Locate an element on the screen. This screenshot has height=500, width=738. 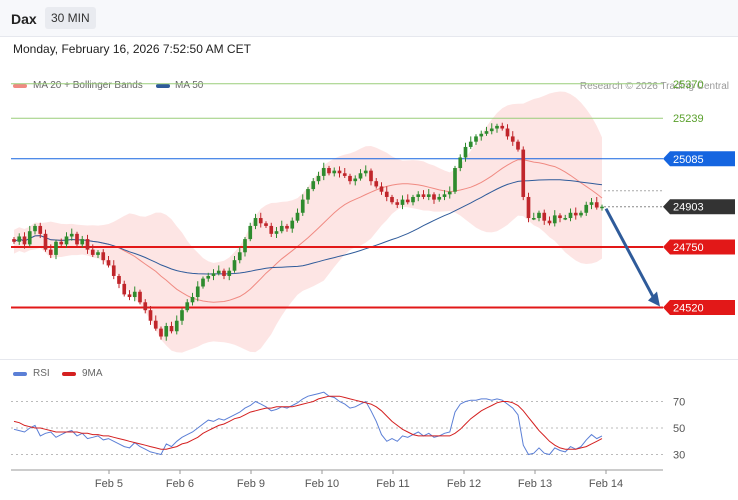
ma50-legend-label: MA 50 is located at coordinates (189, 85).